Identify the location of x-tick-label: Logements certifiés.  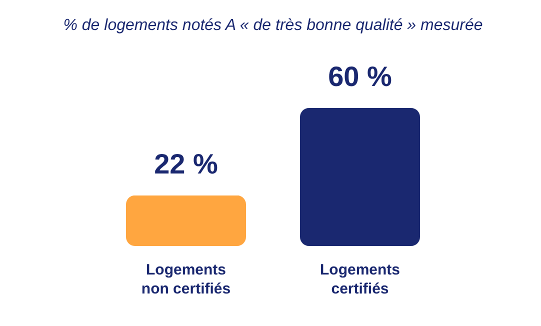
(360, 280).